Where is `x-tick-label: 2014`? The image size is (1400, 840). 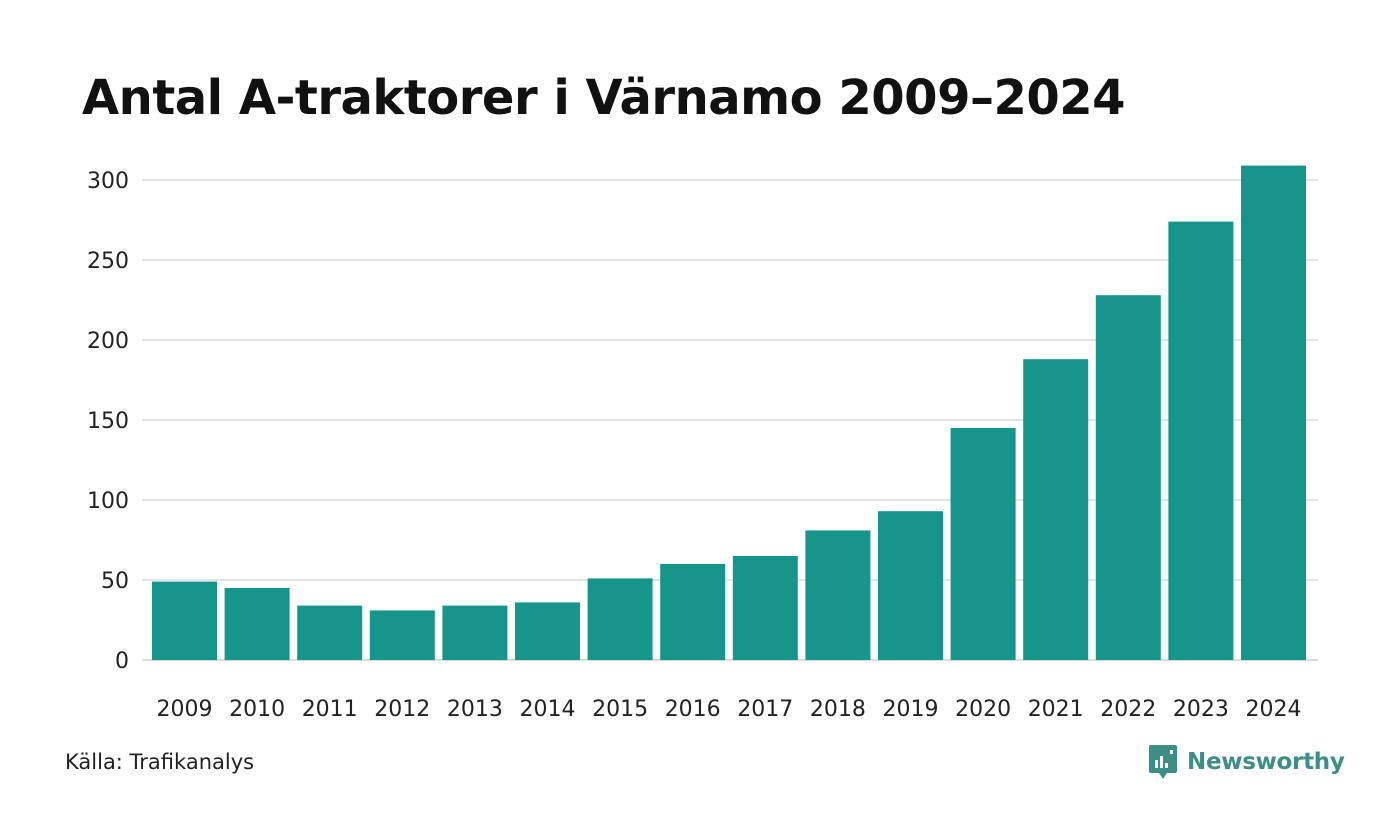 x-tick-label: 2014 is located at coordinates (548, 709).